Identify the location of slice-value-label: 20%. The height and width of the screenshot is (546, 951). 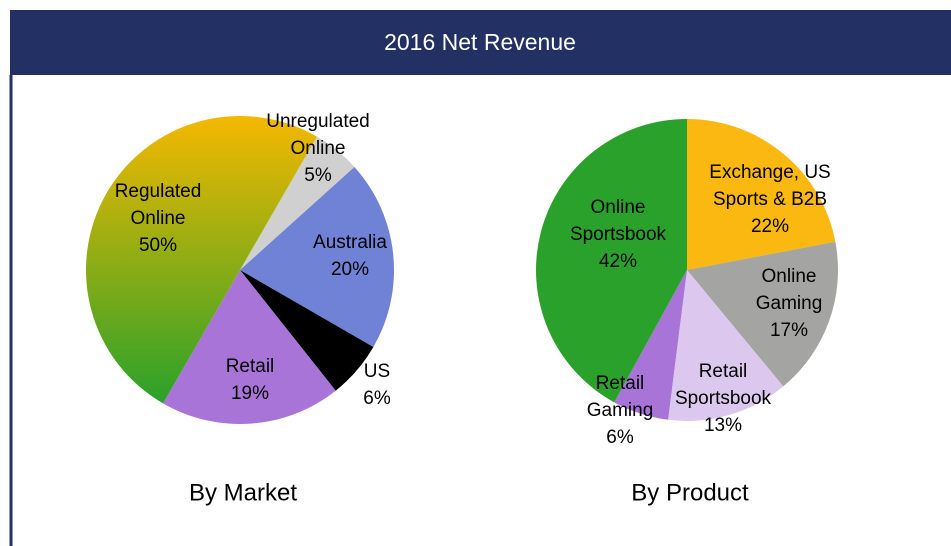
(350, 269).